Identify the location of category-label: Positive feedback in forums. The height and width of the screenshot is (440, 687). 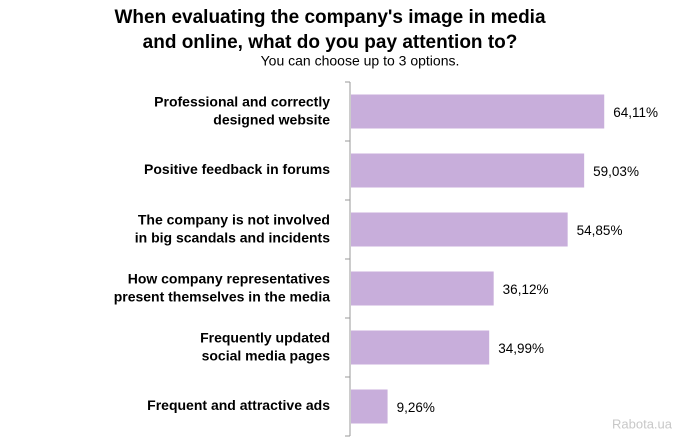
(237, 169).